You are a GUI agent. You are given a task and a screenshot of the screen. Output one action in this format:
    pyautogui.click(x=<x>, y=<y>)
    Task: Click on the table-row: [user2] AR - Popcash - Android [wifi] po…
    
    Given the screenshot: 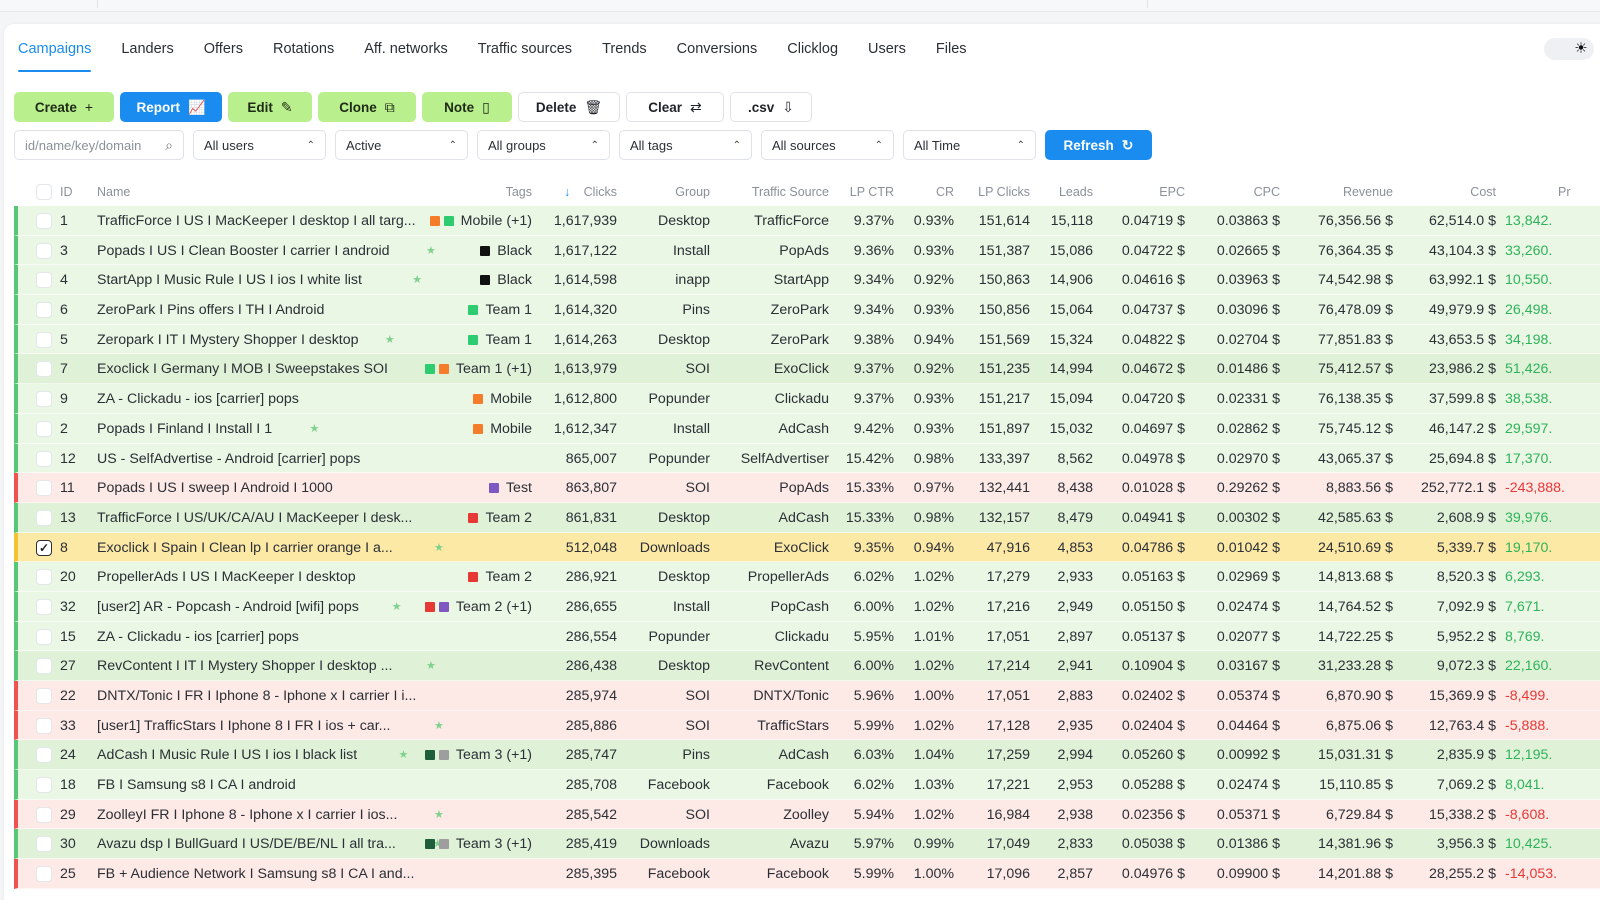 What is the action you would take?
    pyautogui.click(x=807, y=606)
    